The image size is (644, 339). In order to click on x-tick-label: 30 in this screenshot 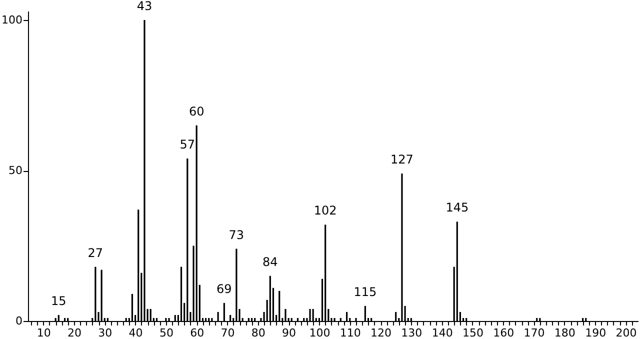, I will do `click(105, 332)`.